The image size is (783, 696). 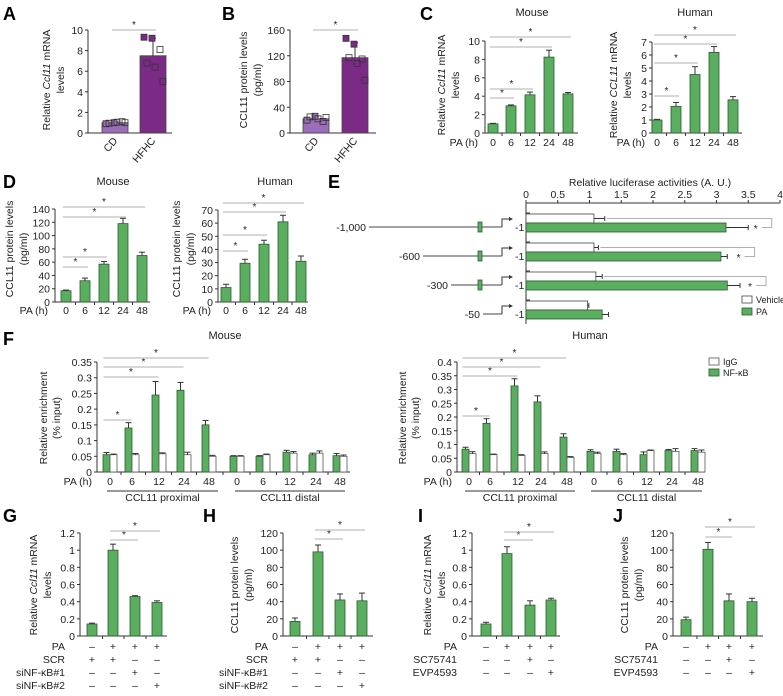 What do you see at coordinates (34, 552) in the screenshot?
I see `y-axis-label-part: mRNA` at bounding box center [34, 552].